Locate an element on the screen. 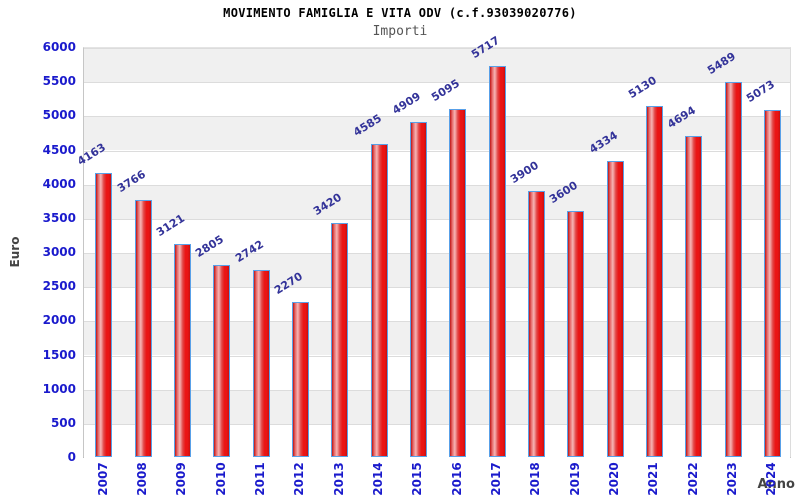  x-tick-label: 2023 is located at coordinates (732, 479).